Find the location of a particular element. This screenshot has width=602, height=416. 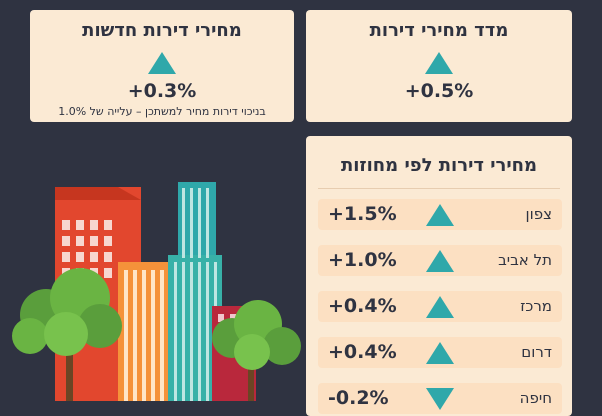

district-name: מרכז is located at coordinates (536, 306).